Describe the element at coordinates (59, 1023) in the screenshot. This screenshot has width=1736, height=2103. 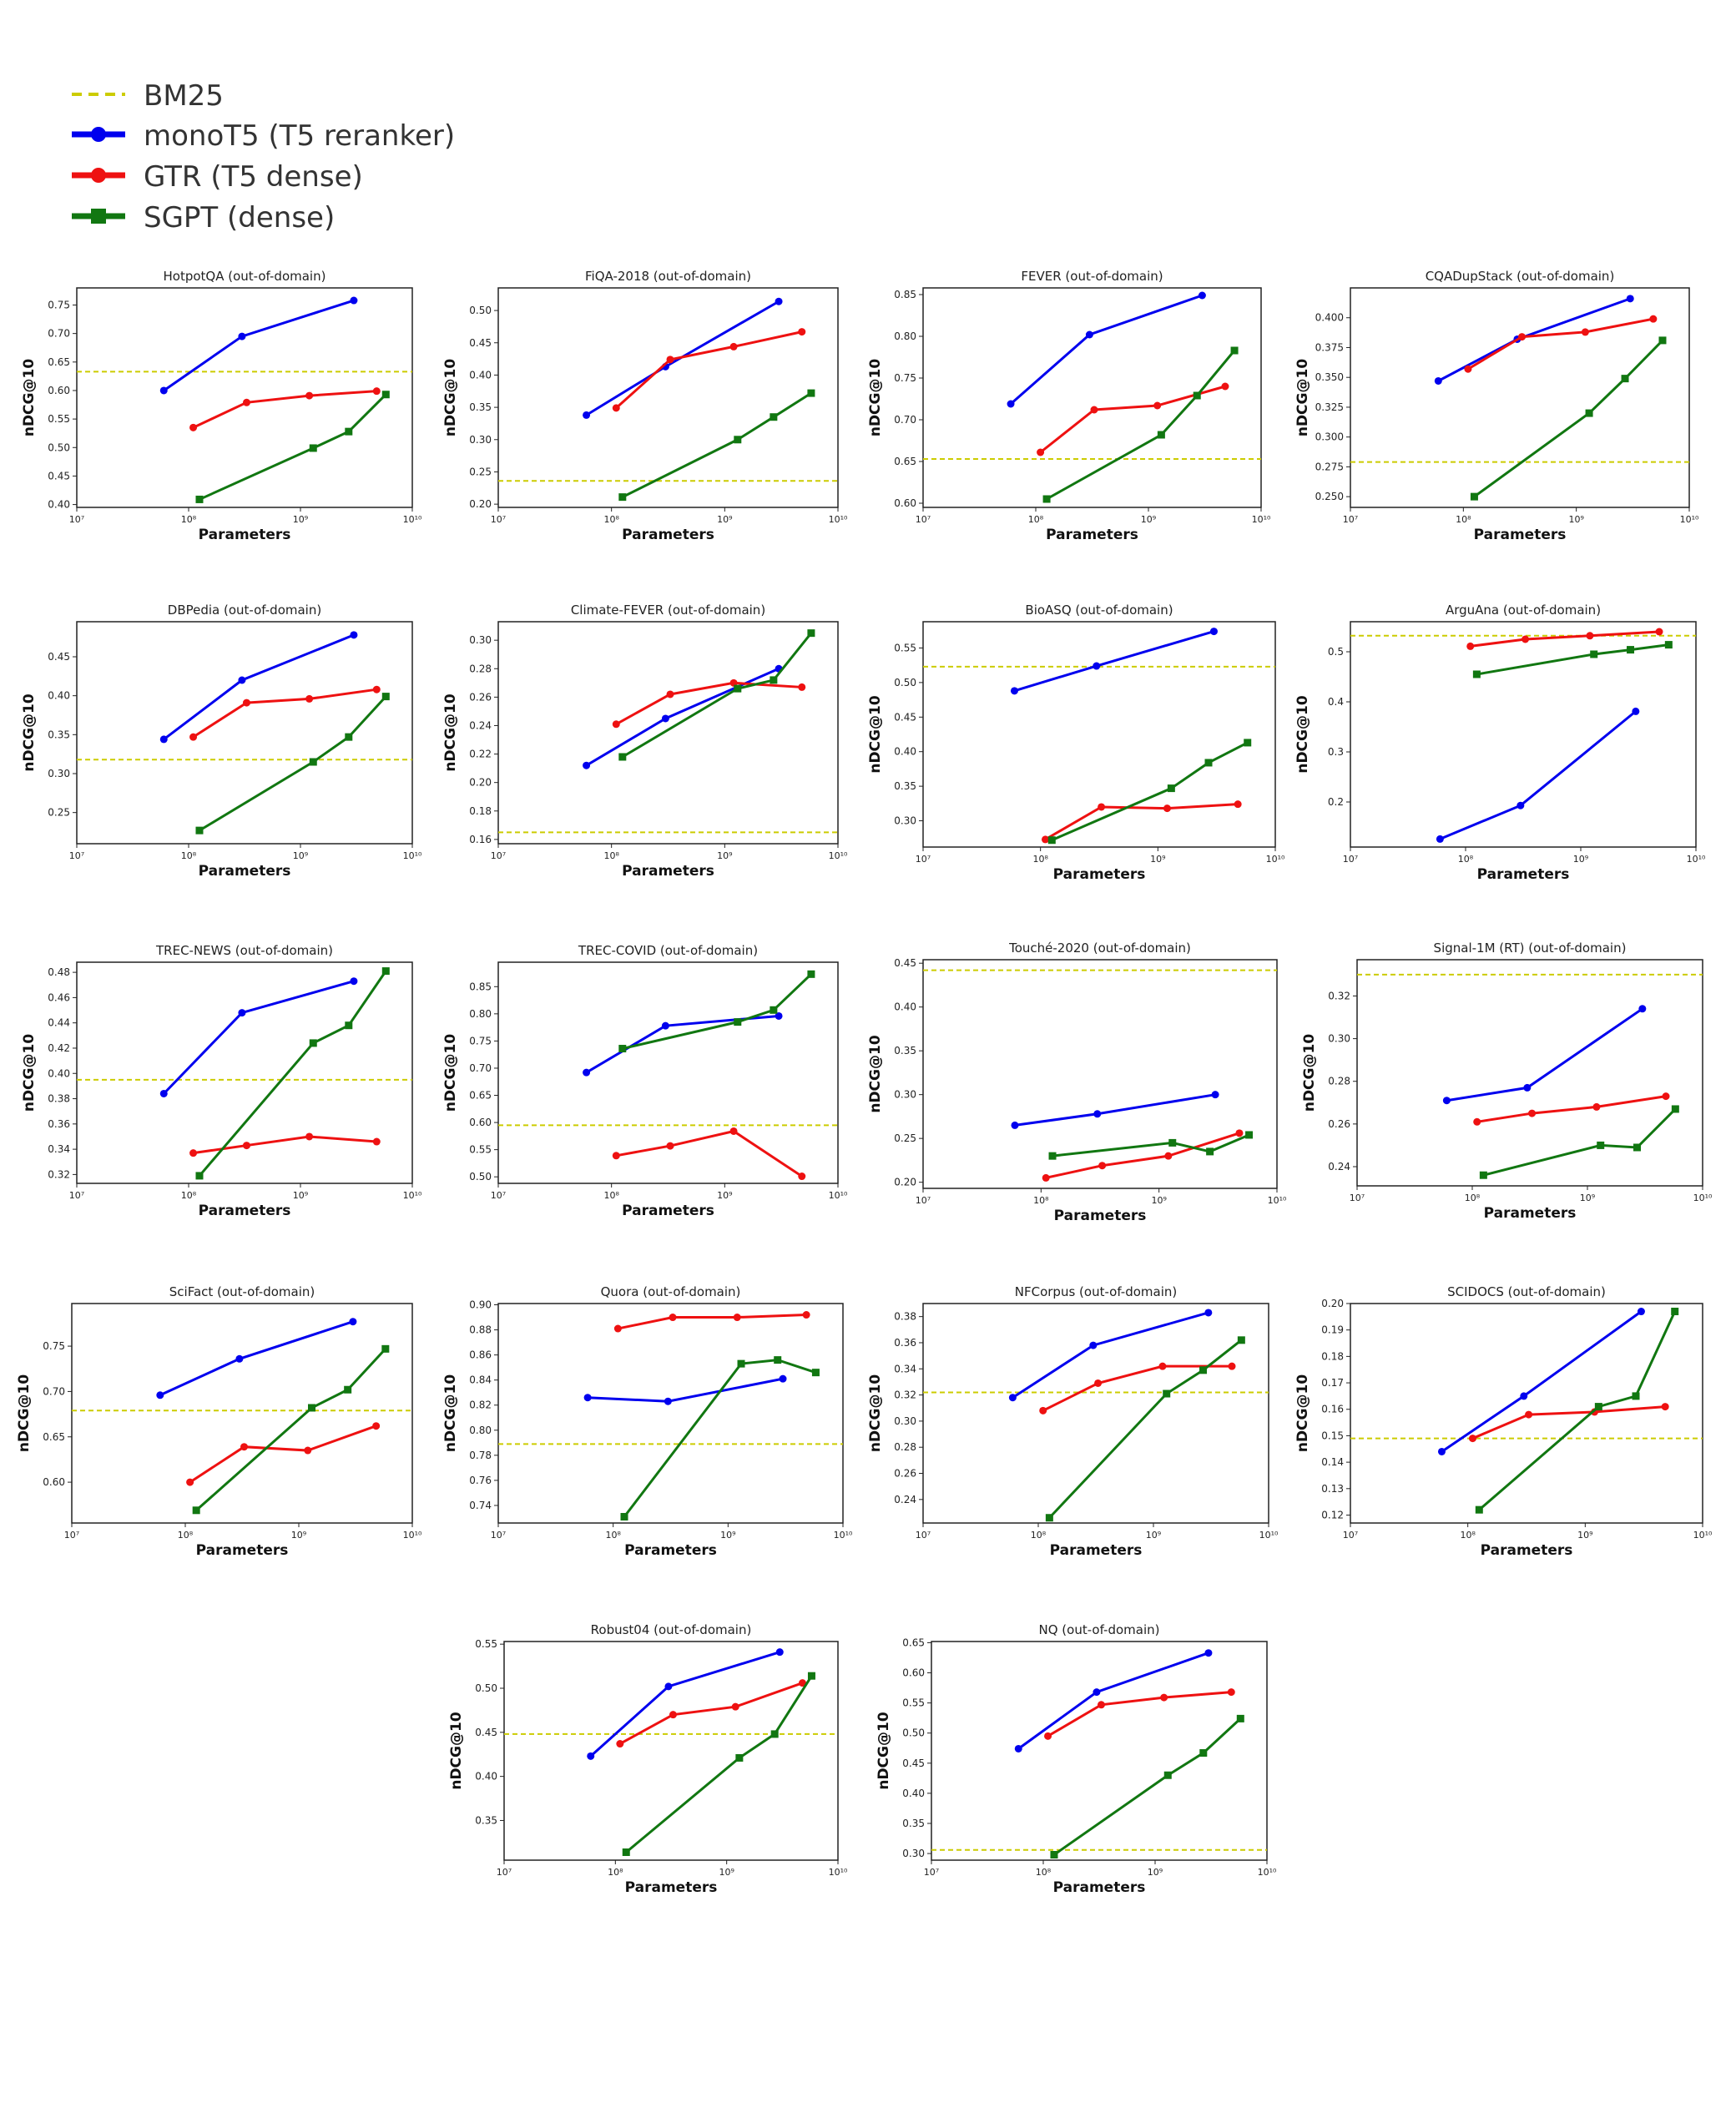
I see `y-tick-label: 0.44` at that location.